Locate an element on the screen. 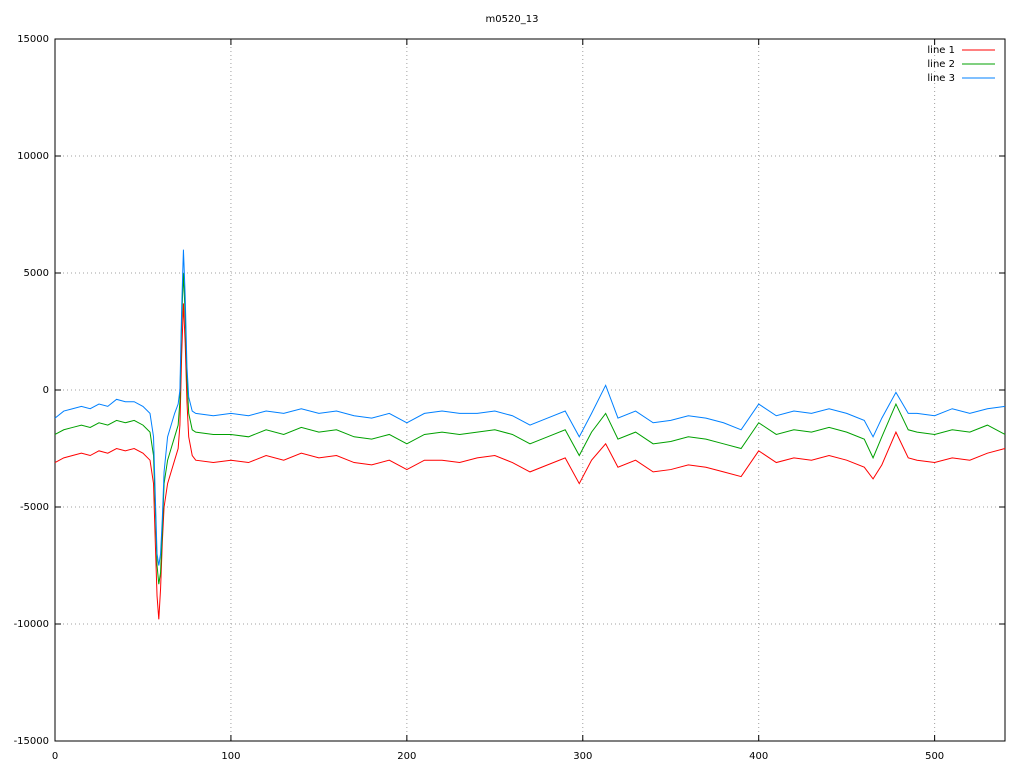 The height and width of the screenshot is (768, 1024). y-tick-label: 15000 is located at coordinates (33, 39).